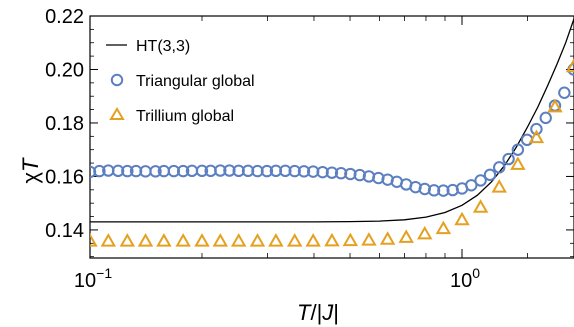 The height and width of the screenshot is (327, 574). I want to click on legend-label-trillium: Trillium global, so click(185, 116).